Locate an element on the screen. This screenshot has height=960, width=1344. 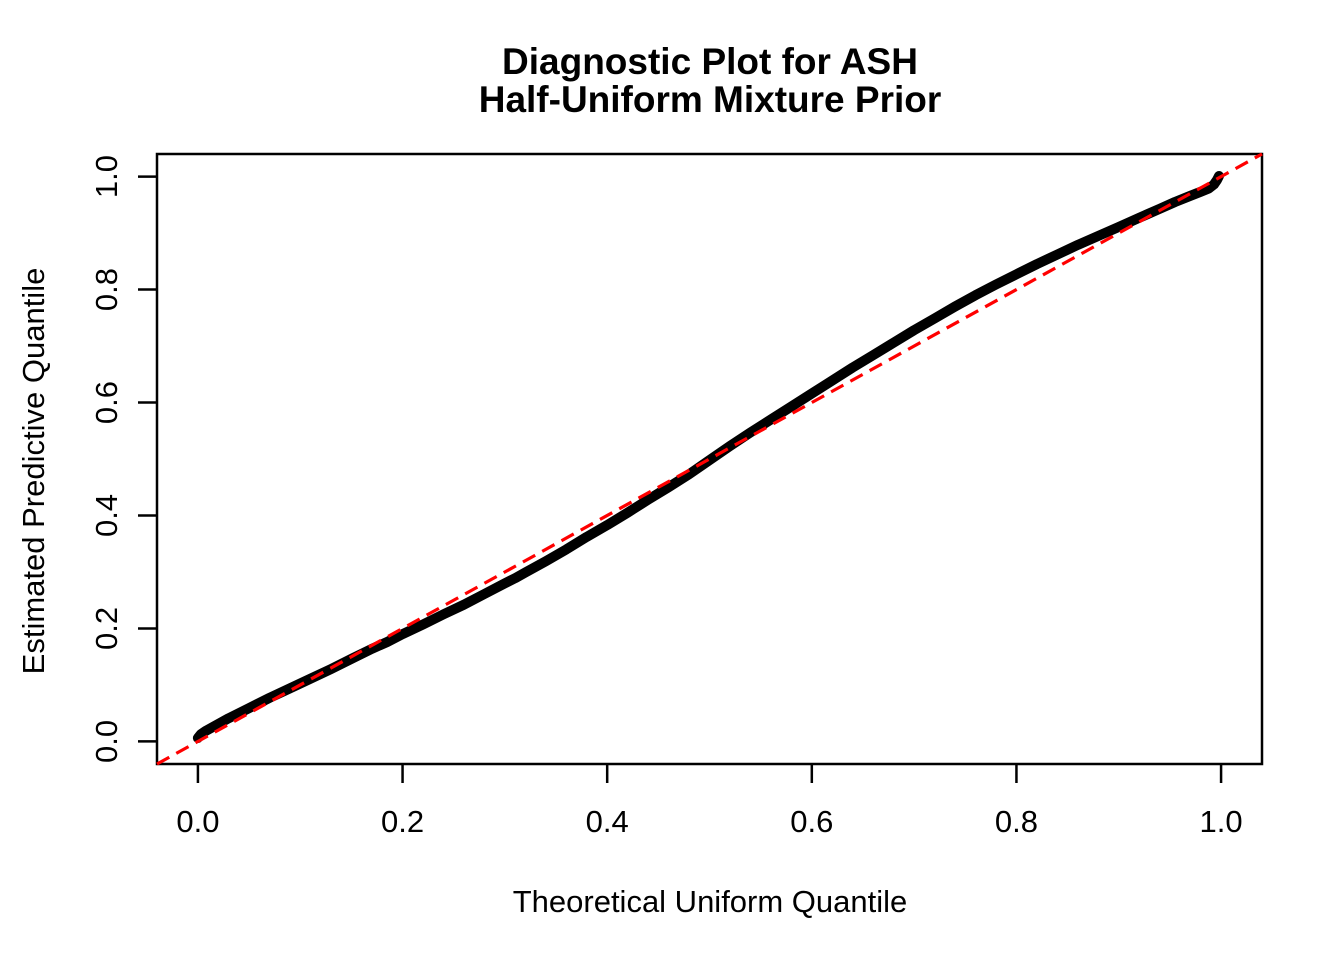
x-tick-label: 0.4 is located at coordinates (607, 821).